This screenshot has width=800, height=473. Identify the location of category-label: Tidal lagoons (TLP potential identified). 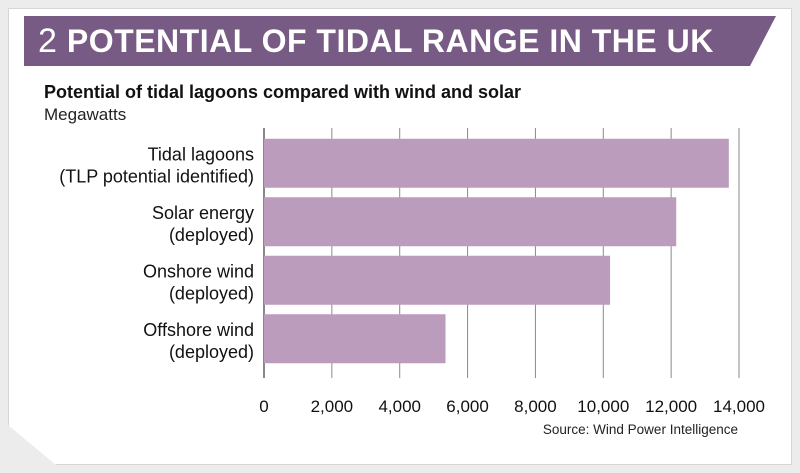
(156, 165).